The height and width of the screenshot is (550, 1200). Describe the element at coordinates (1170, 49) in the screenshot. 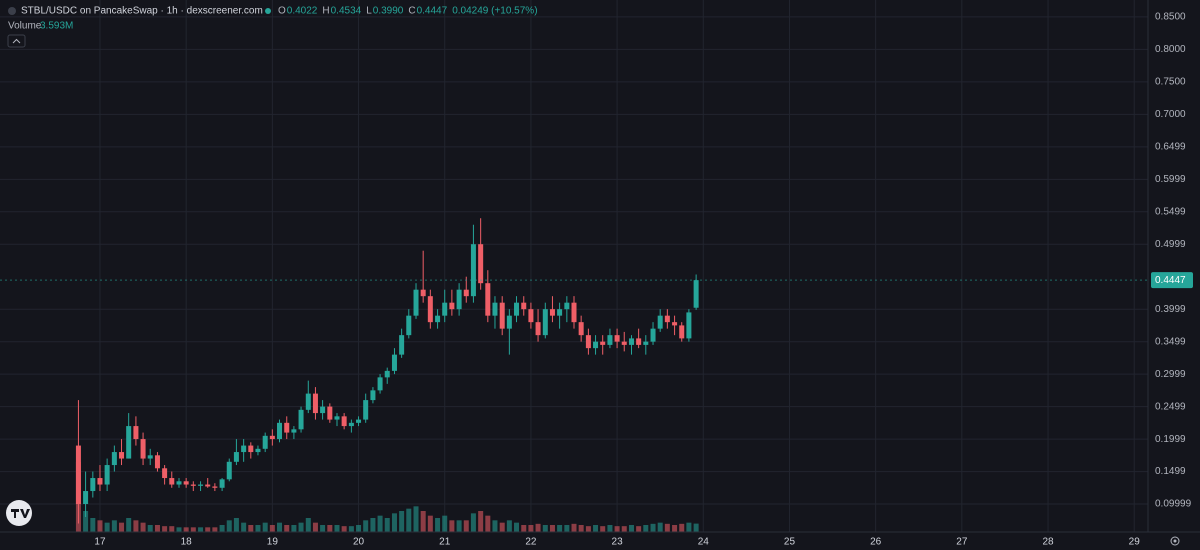

I see `y-tick-label: 0.8000` at that location.